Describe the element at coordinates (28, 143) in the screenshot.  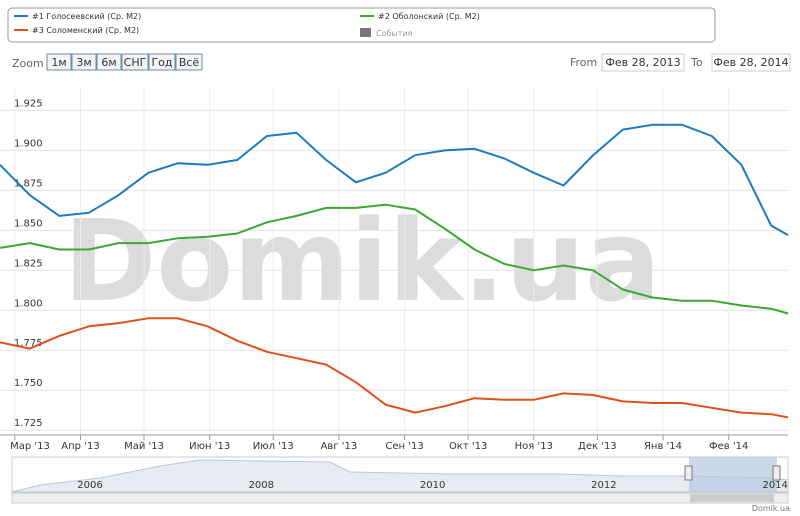
I see `y-tick-label: 1.900` at that location.